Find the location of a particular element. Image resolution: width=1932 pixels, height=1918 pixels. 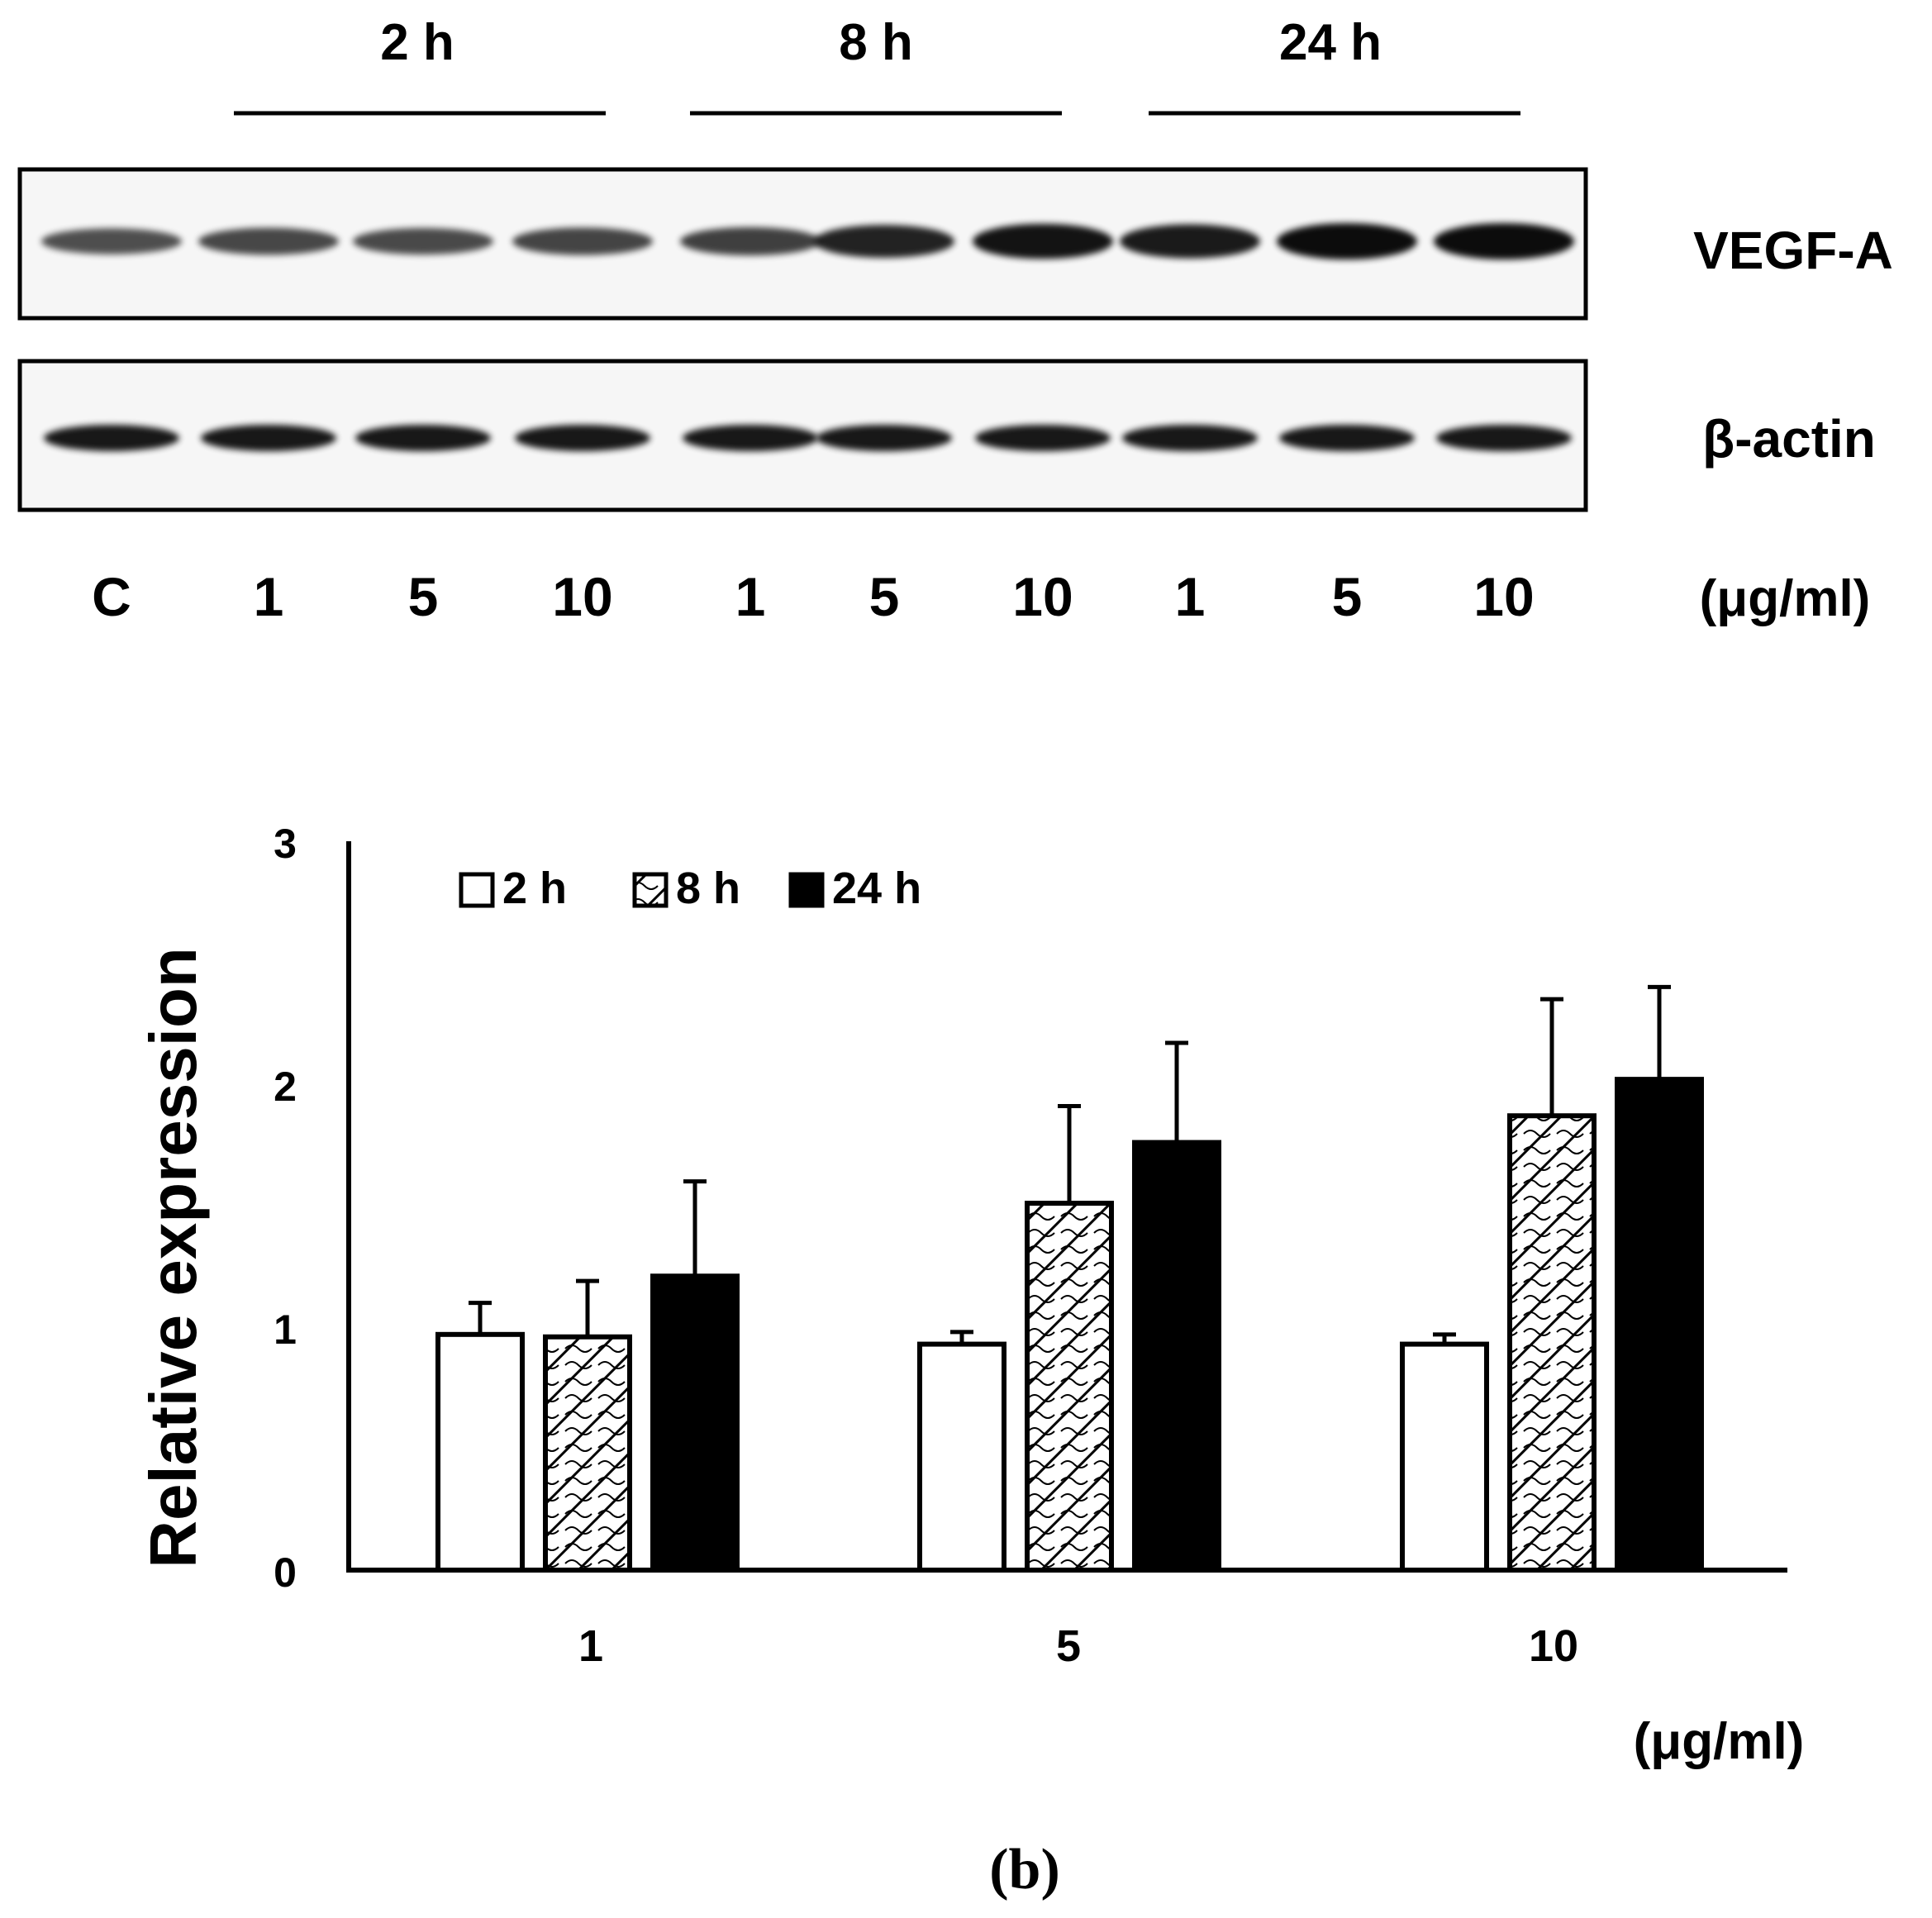

x-category-label: 5 is located at coordinates (1068, 1646).